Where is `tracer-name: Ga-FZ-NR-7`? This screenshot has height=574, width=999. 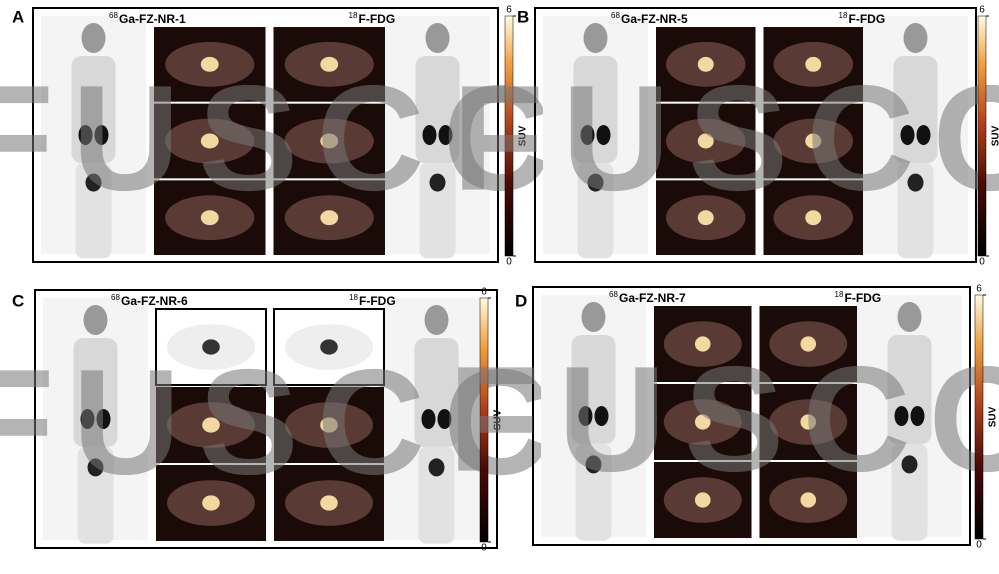 tracer-name: Ga-FZ-NR-7 is located at coordinates (652, 298).